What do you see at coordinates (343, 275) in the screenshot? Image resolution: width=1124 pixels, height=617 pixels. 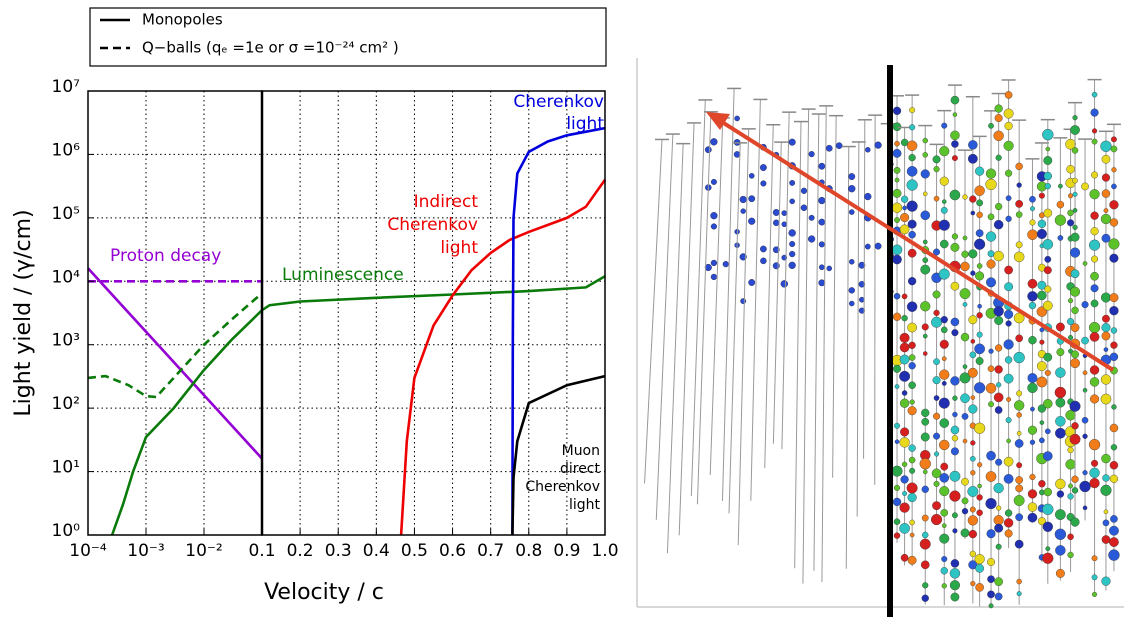 I see `annotation: Luminescence` at bounding box center [343, 275].